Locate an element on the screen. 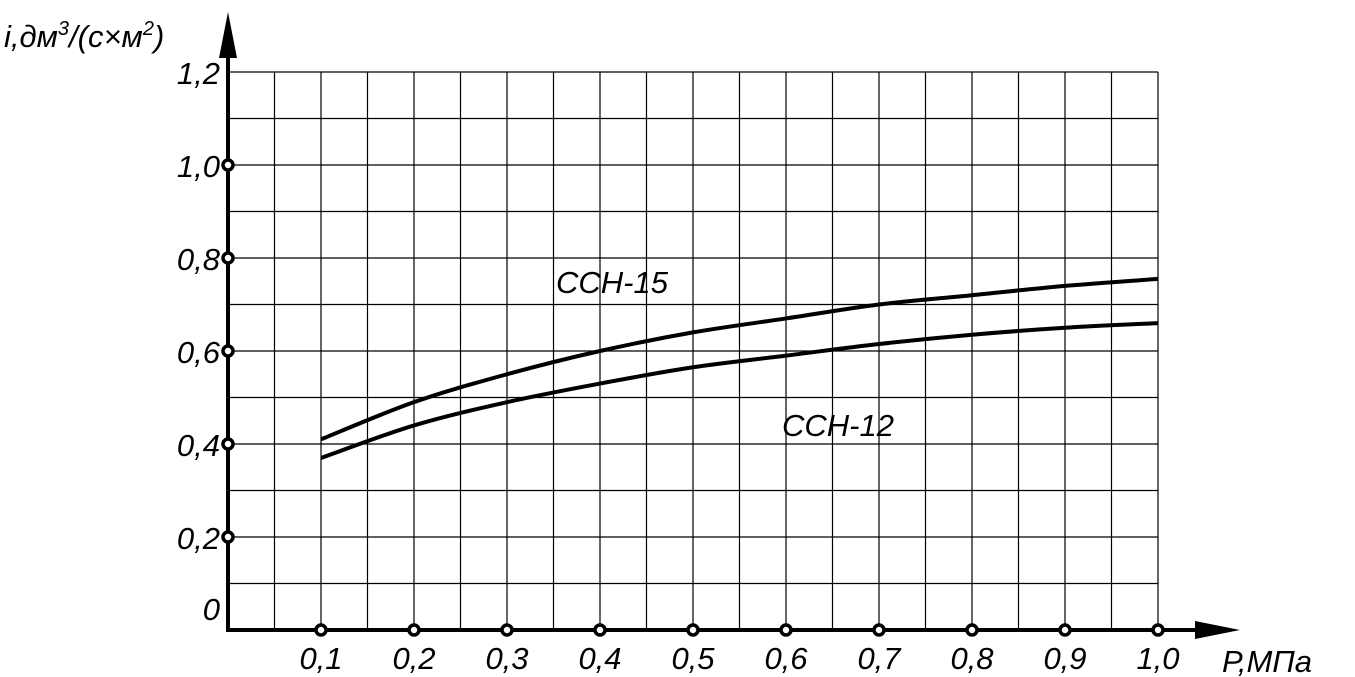 This screenshot has width=1355, height=677. y-tick-label: 1,0 is located at coordinates (198, 166).